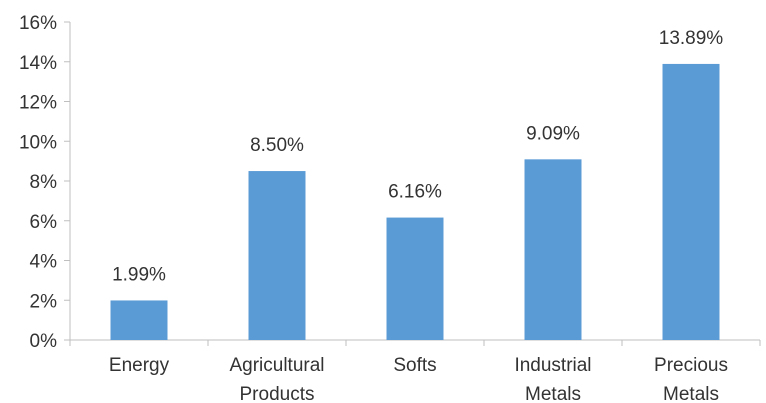  What do you see at coordinates (553, 133) in the screenshot?
I see `data-label: 9.09%` at bounding box center [553, 133].